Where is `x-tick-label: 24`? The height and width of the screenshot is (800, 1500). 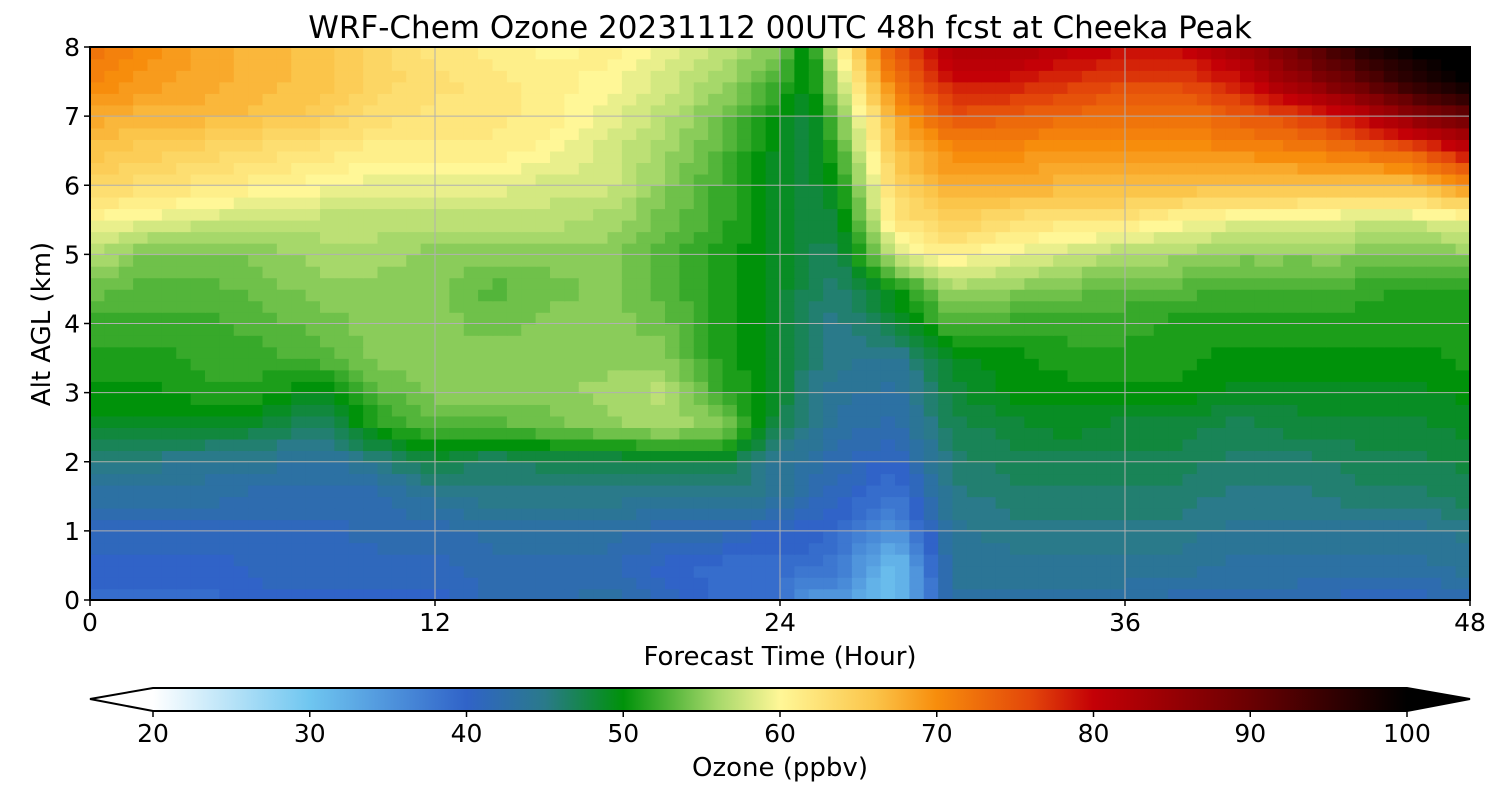
x-tick-label: 24 is located at coordinates (780, 622).